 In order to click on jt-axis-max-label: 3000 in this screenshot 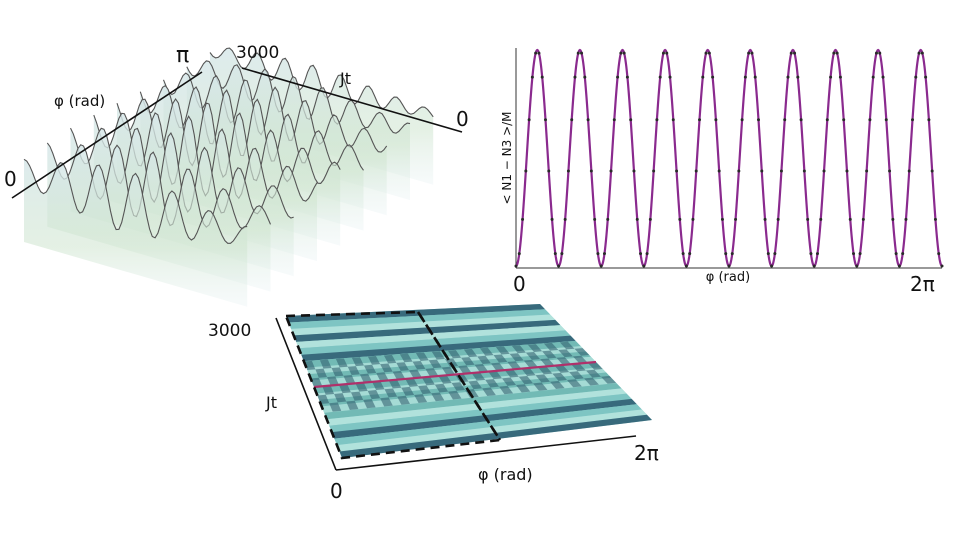, I will do `click(257, 53)`.